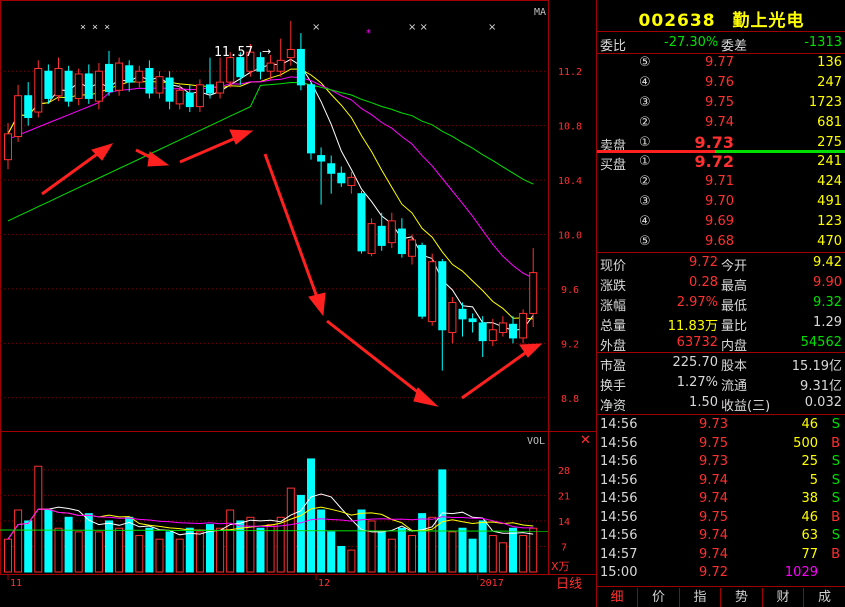 The image size is (845, 607). I want to click on sell-order-row: ⑤ 9.77 136, so click(740, 62).